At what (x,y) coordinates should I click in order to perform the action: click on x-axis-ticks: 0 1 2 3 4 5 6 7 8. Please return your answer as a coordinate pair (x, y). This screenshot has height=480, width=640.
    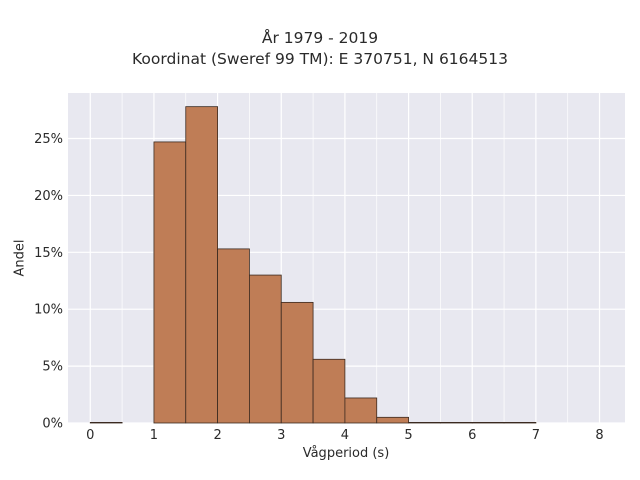
    Looking at the image, I should click on (345, 435).